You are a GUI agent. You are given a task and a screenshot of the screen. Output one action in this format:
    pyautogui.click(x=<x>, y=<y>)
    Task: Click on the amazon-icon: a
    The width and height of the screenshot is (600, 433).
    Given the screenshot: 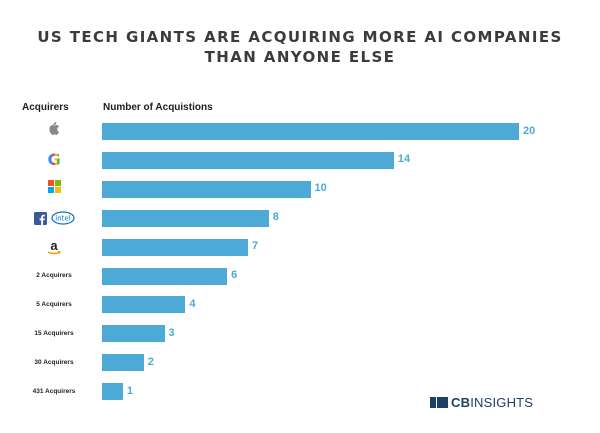 What is the action you would take?
    pyautogui.click(x=54, y=247)
    